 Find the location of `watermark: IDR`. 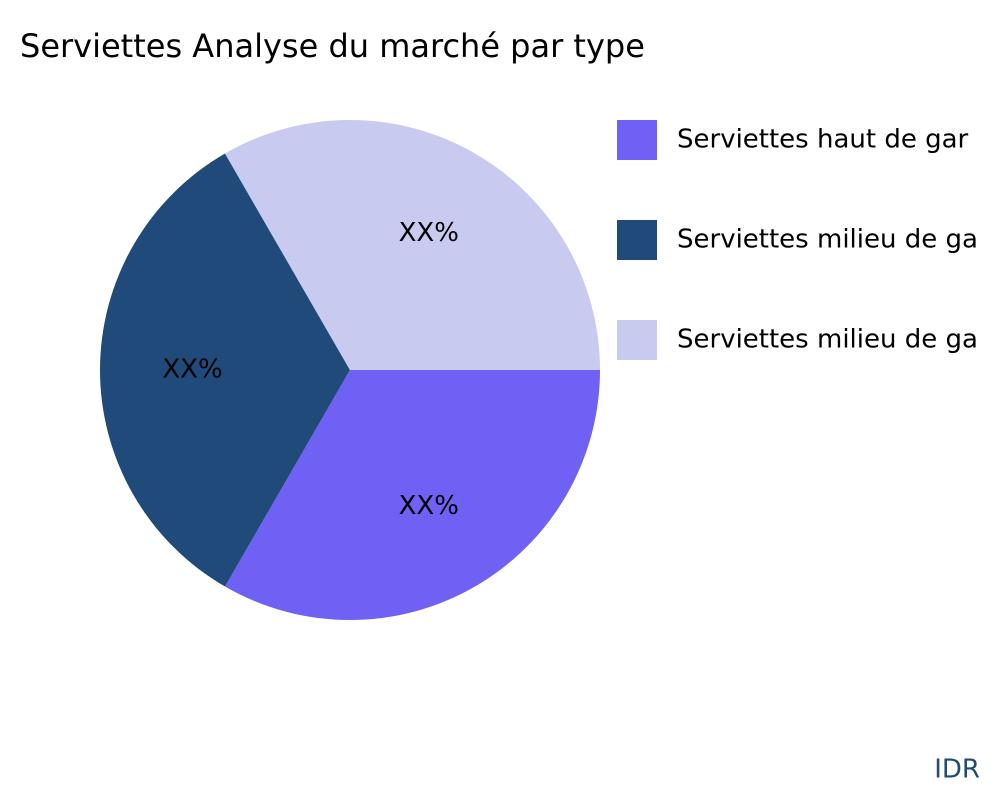

watermark: IDR is located at coordinates (957, 770).